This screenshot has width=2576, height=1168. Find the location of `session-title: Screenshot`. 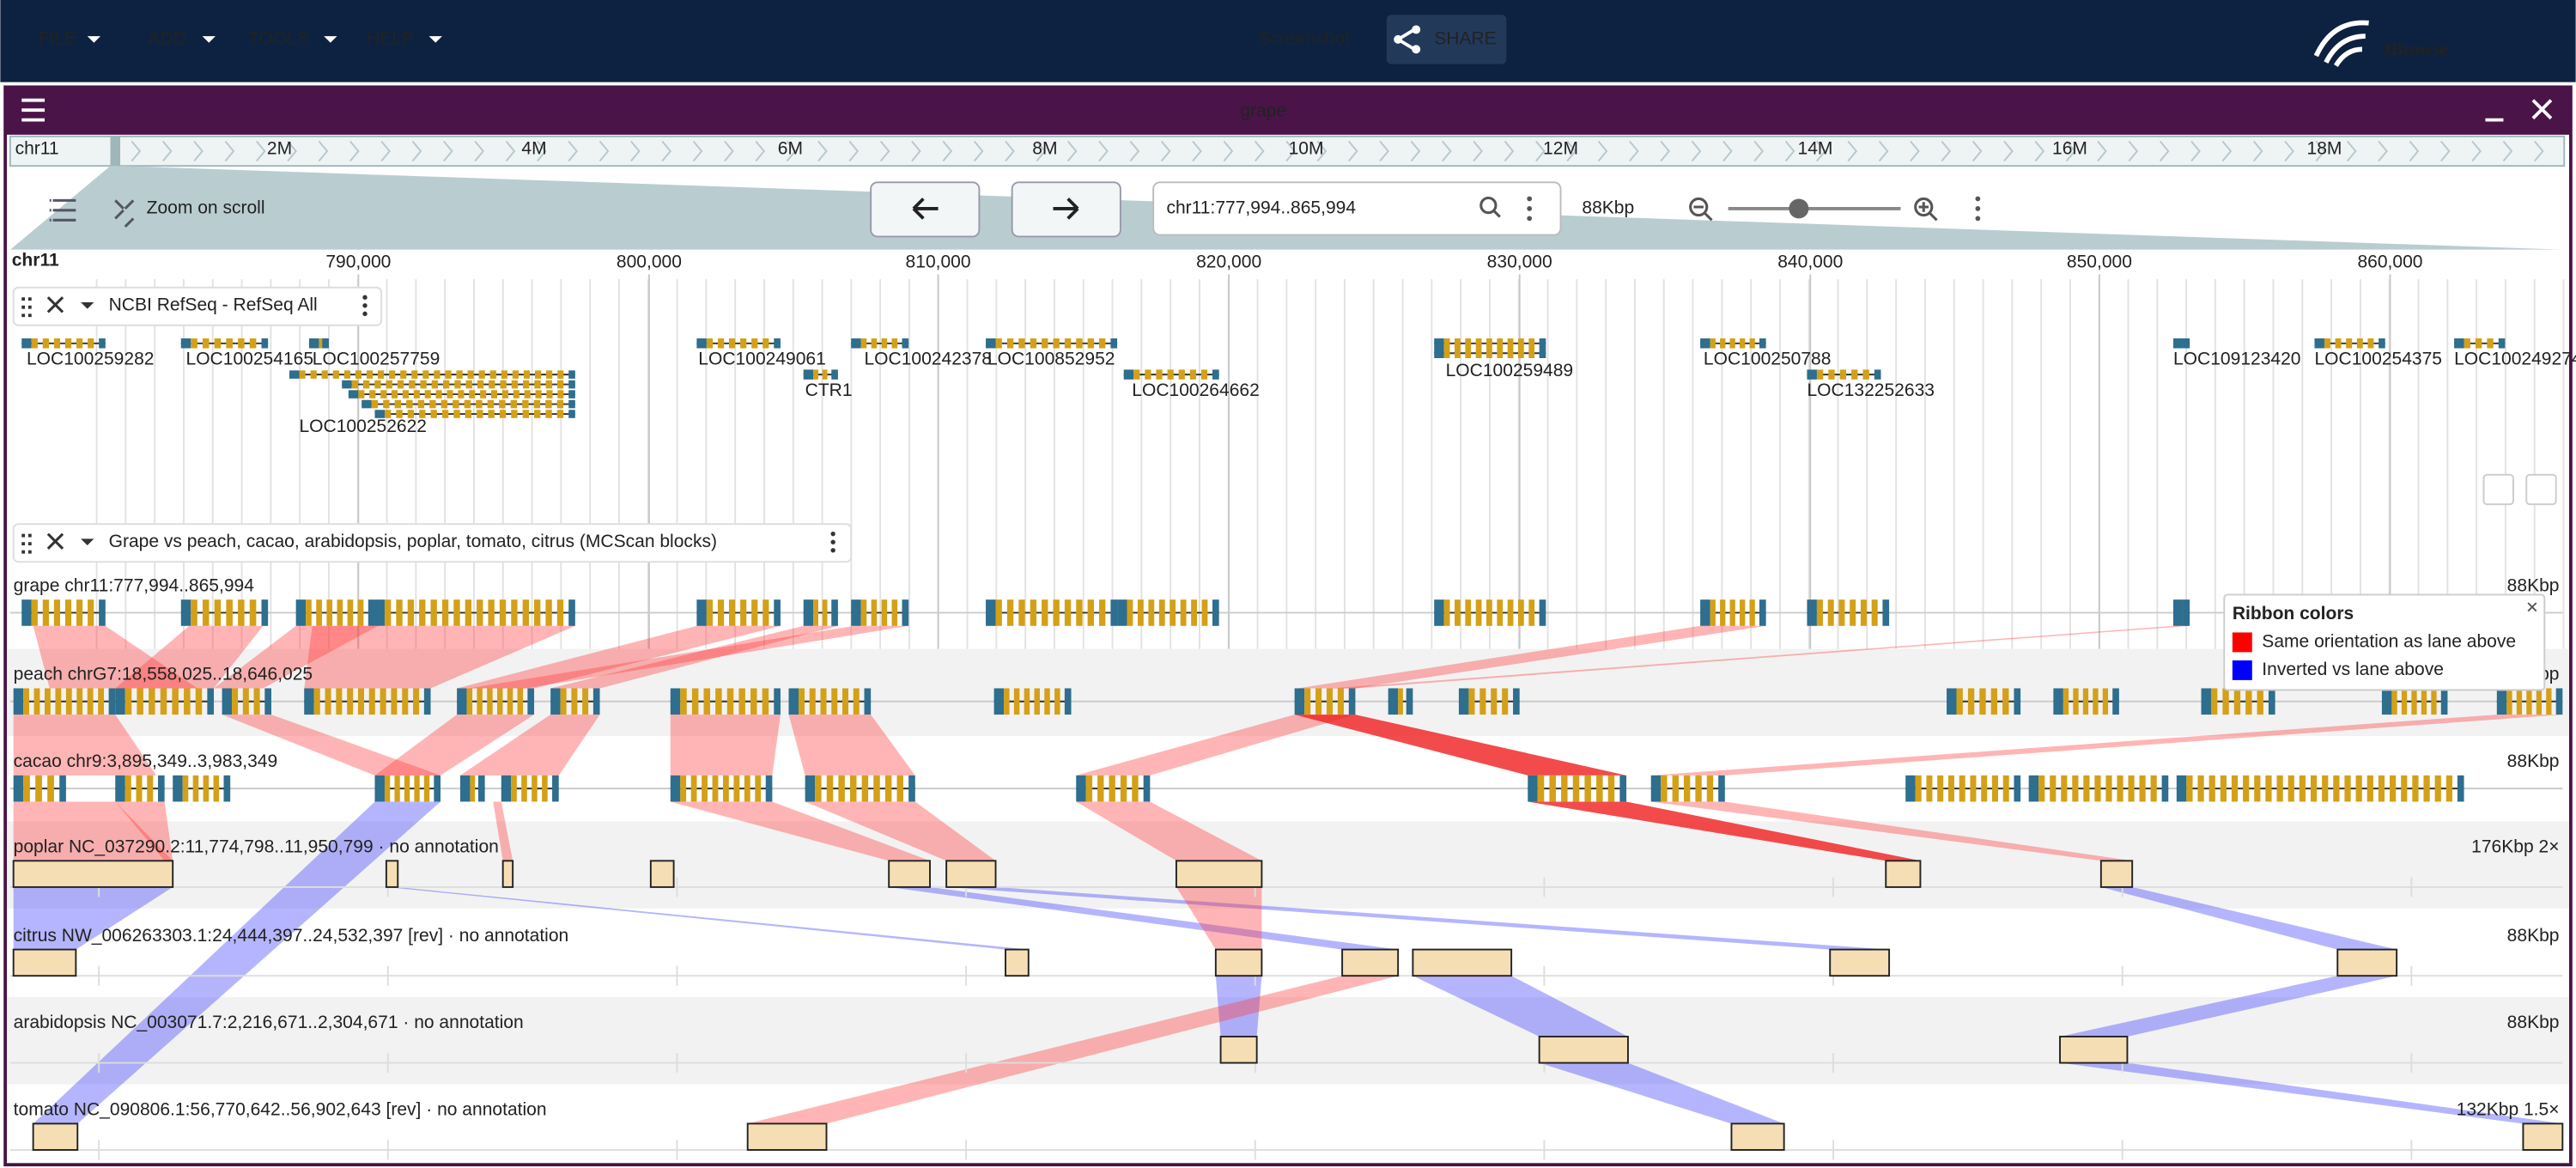

session-title: Screenshot is located at coordinates (1305, 38).